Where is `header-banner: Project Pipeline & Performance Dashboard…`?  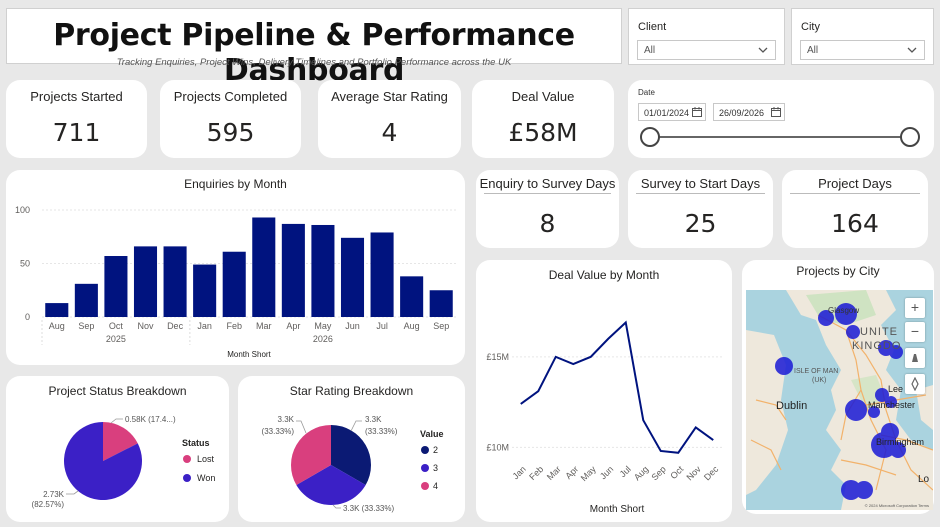
header-banner: Project Pipeline & Performance Dashboard… is located at coordinates (314, 48).